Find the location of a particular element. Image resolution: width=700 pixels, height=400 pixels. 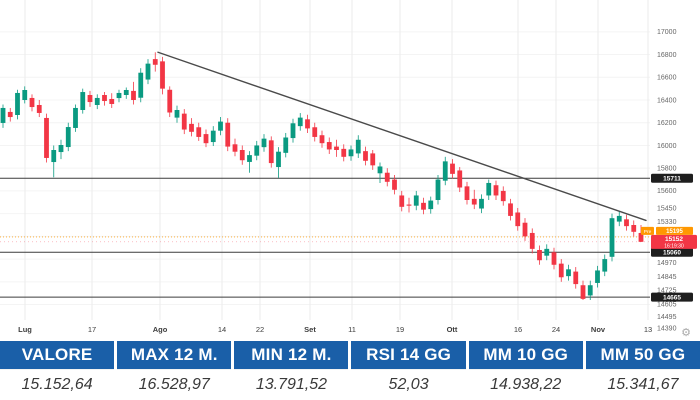

table-value-mm-10gg: 14.938,22 is located at coordinates (525, 384).